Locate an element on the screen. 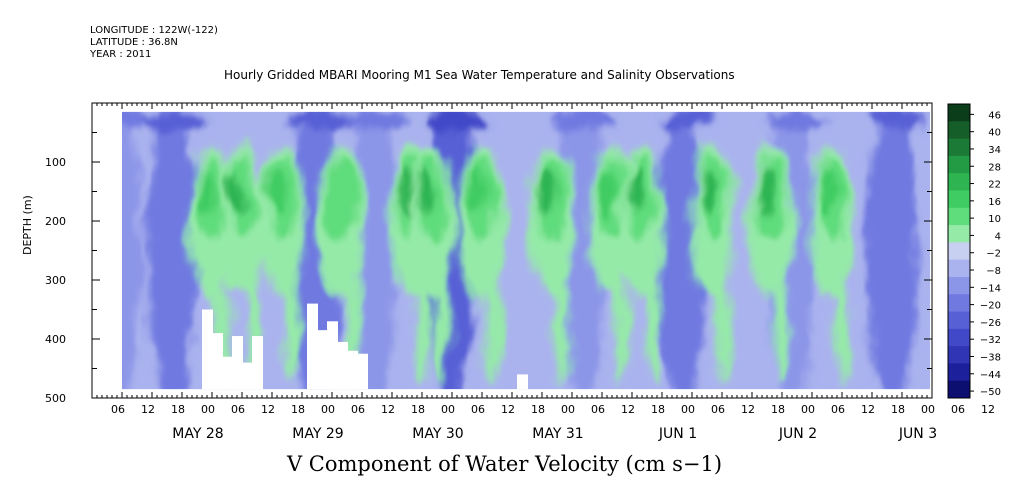  colorbar-label: −38 is located at coordinates (990, 357).